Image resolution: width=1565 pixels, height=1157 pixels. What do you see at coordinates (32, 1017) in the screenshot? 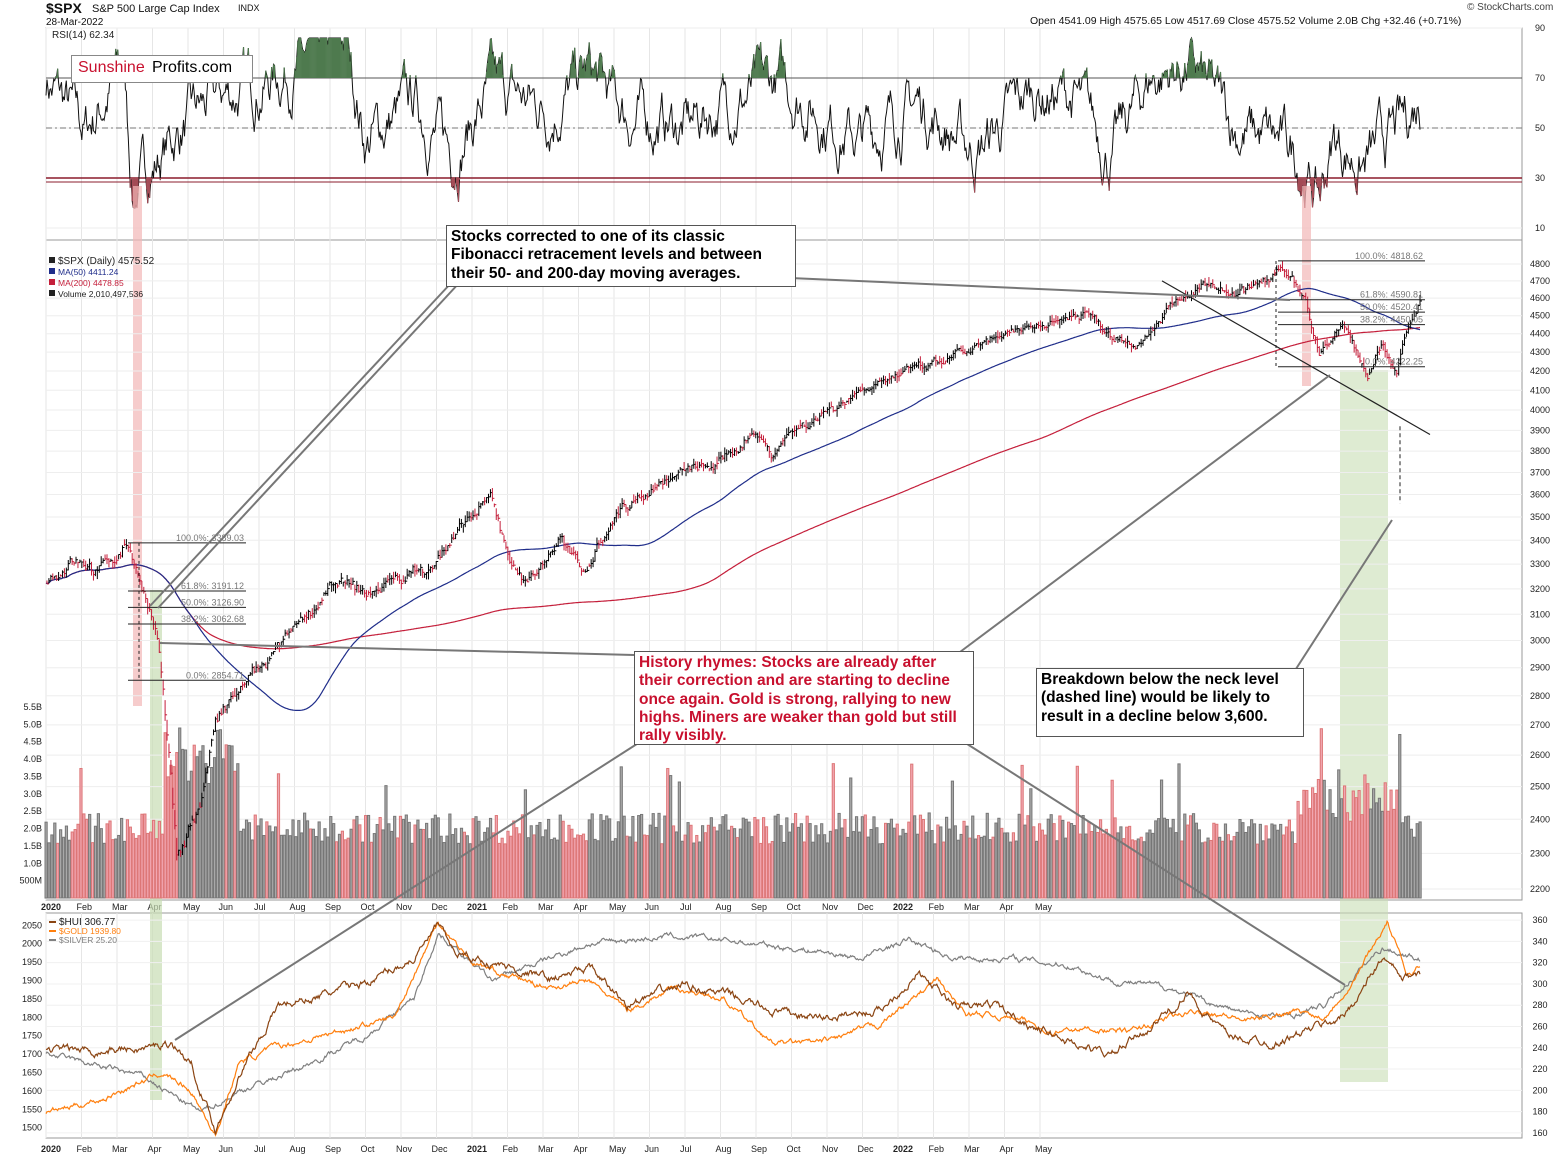
I see `metals-left-tick: 1800` at bounding box center [32, 1017].